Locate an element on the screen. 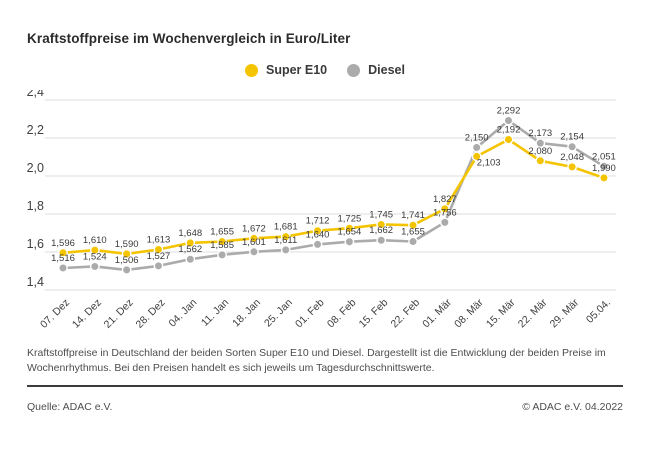 The height and width of the screenshot is (456, 650). footer: Quelle: ADAC e.V. © ADAC e.V. 04.2022 is located at coordinates (325, 407).